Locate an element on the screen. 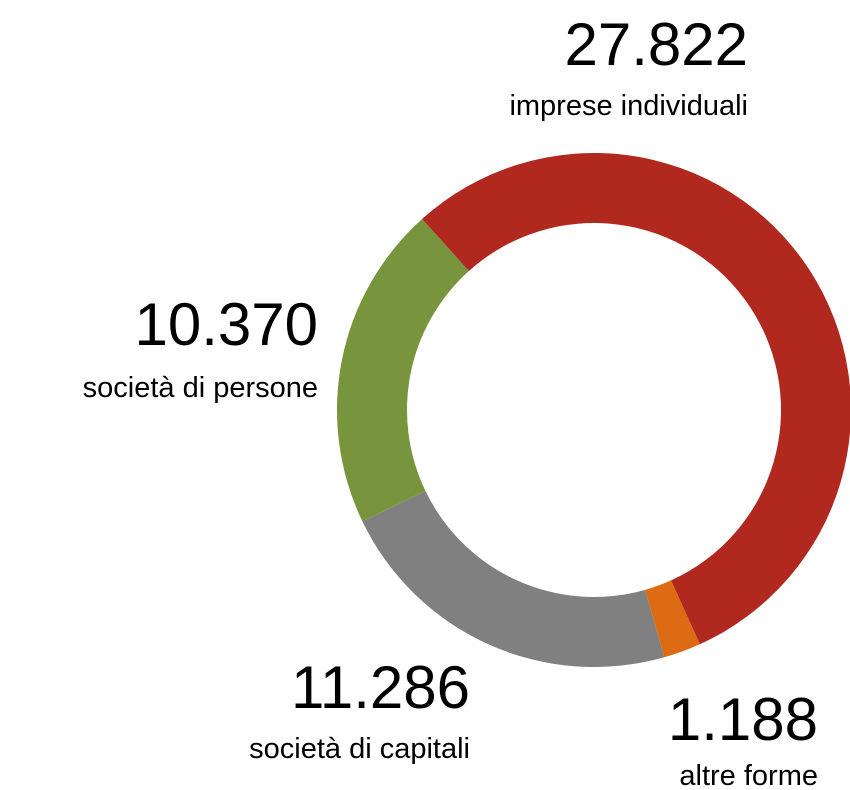 The width and height of the screenshot is (850, 790). category-label: società di persone is located at coordinates (200, 388).